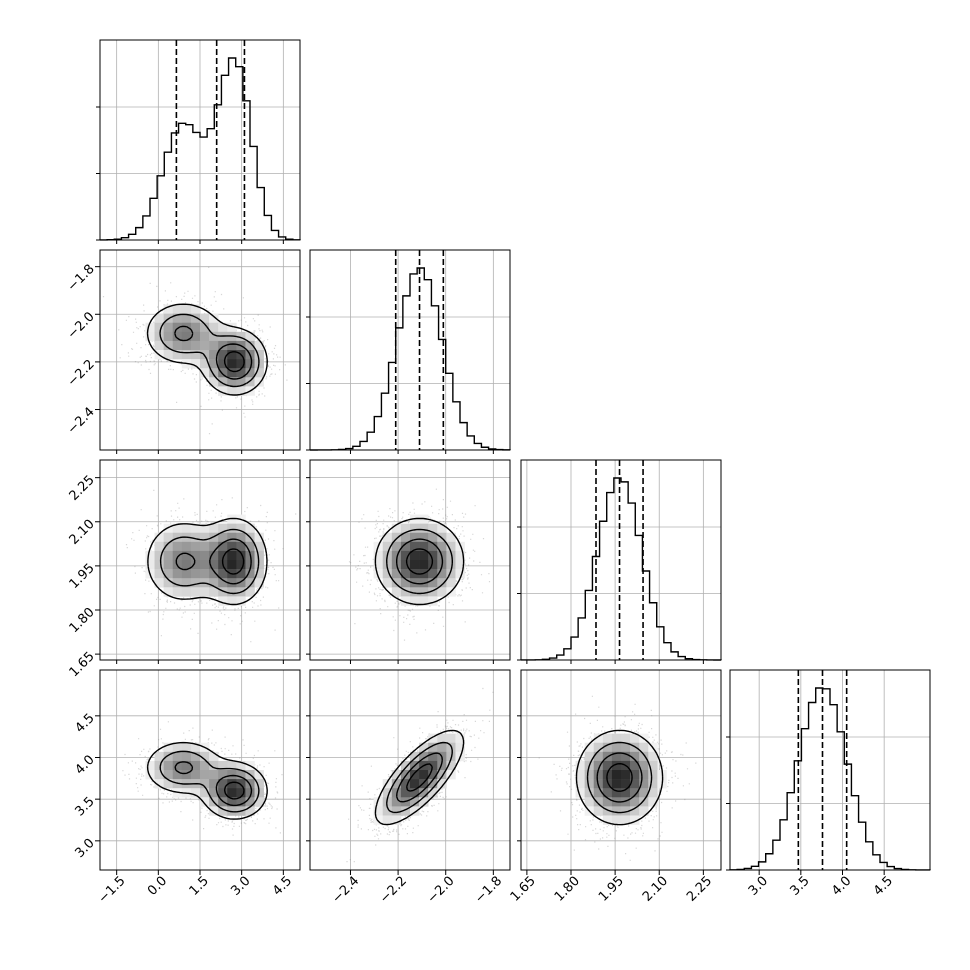  What do you see at coordinates (699, 889) in the screenshot?
I see `x-tick-label-p2: 2.25` at bounding box center [699, 889].